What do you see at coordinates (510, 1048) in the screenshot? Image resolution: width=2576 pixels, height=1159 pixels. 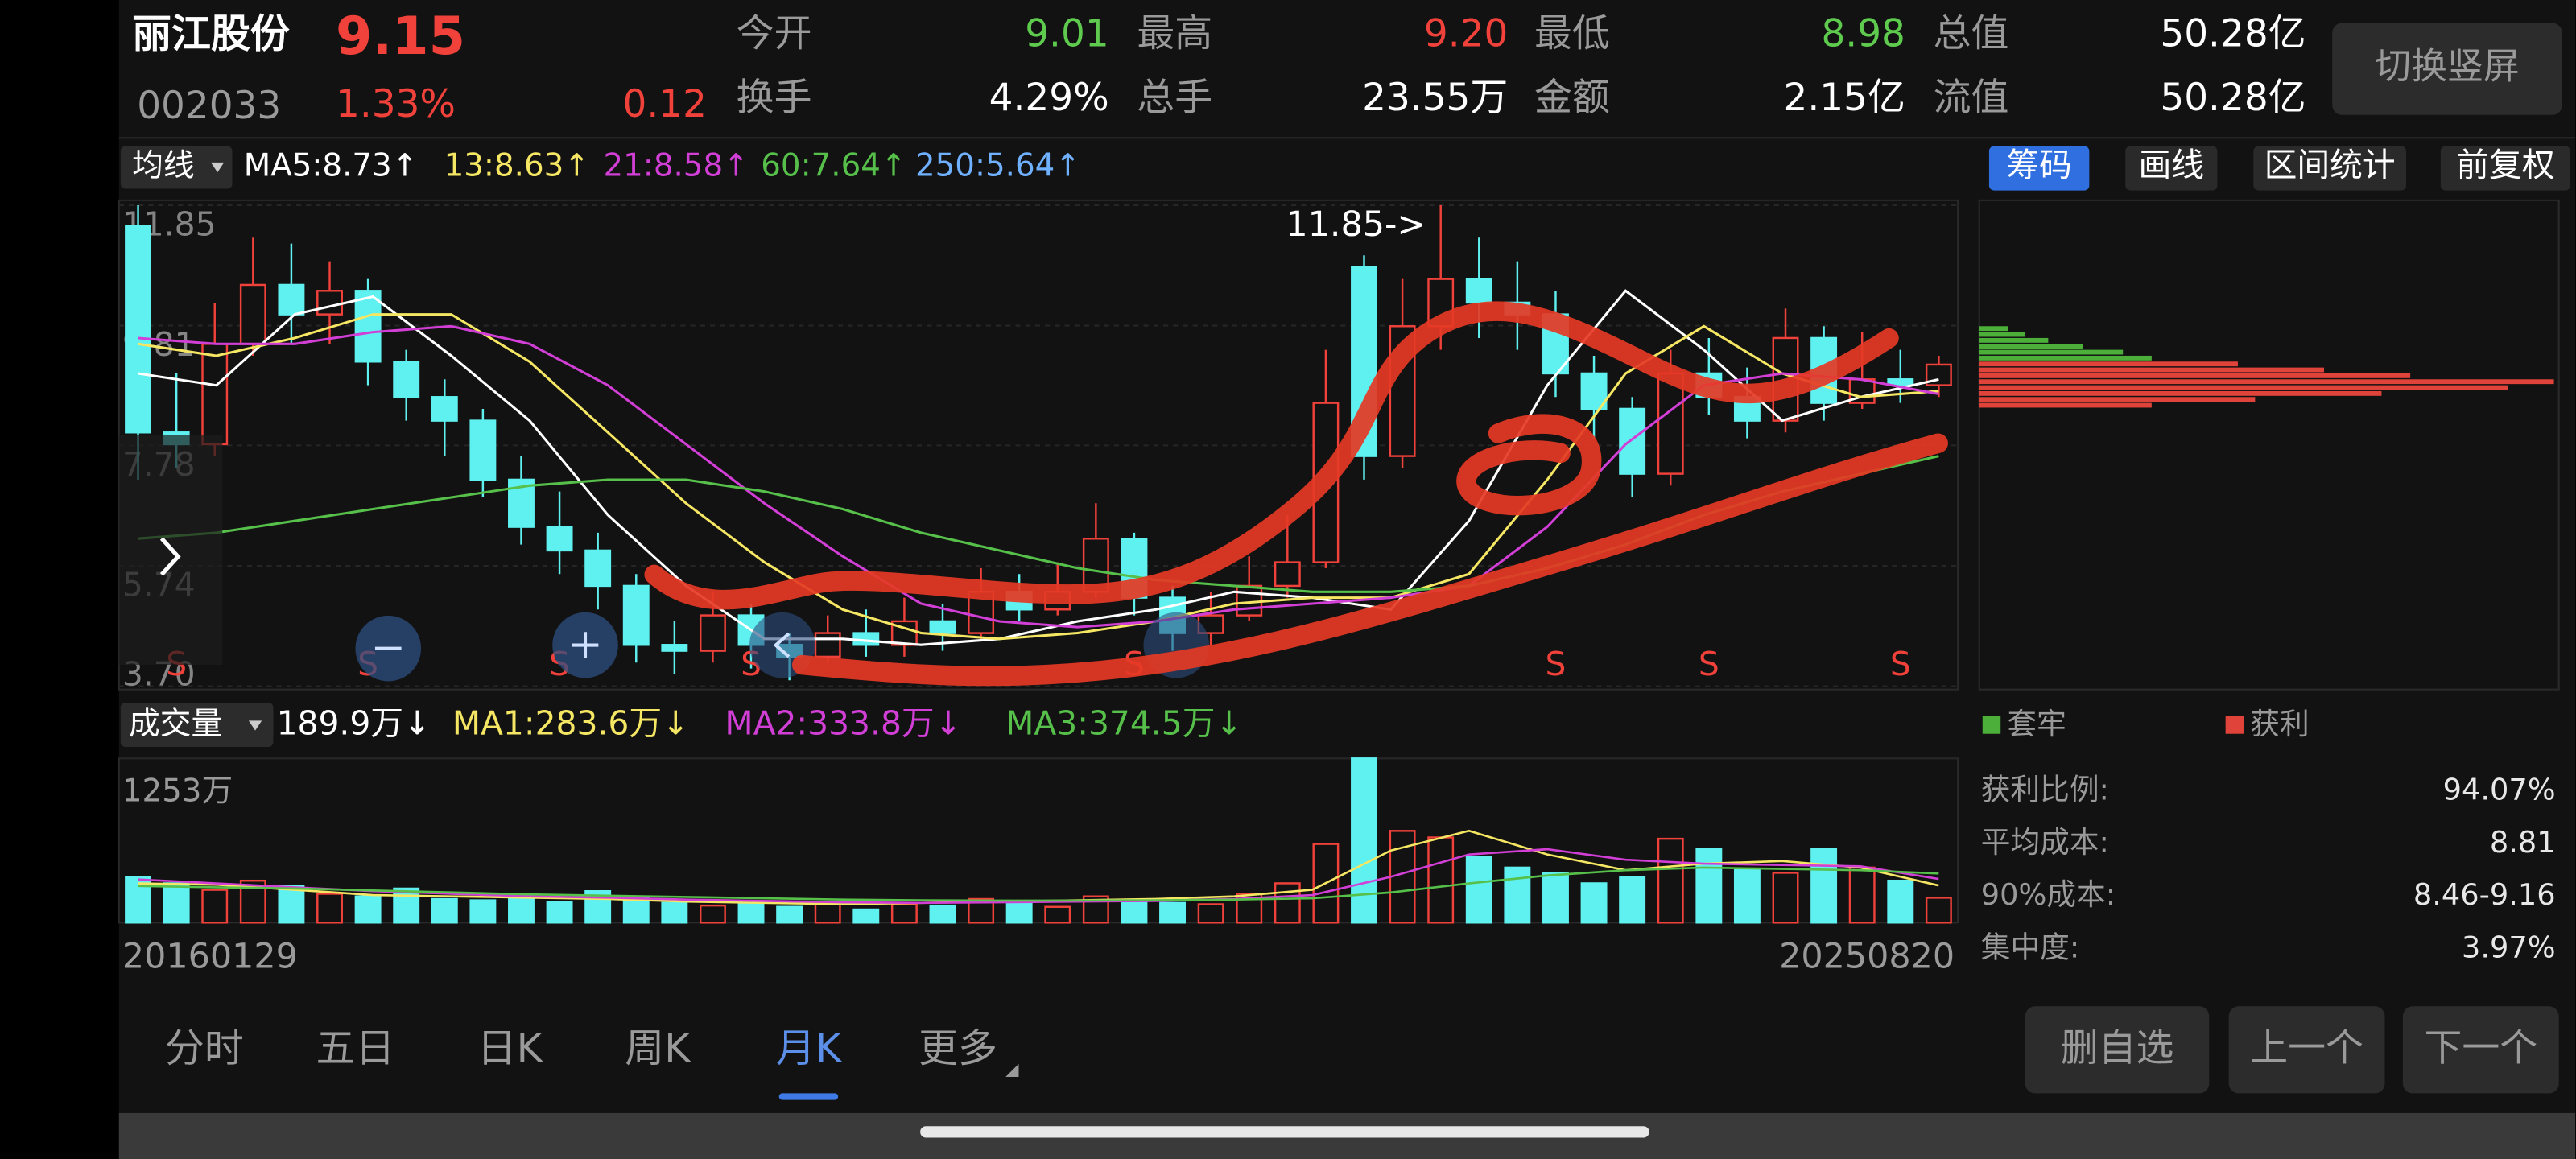 I see `period-tab: 日K` at bounding box center [510, 1048].